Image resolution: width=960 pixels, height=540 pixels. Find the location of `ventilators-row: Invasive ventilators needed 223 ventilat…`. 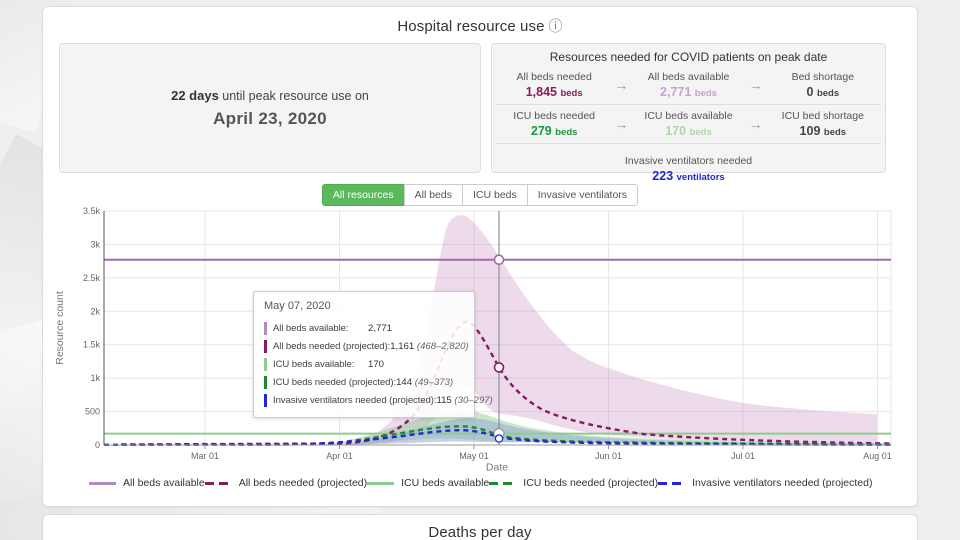

ventilators-row: Invasive ventilators needed 223 ventilat… is located at coordinates (688, 169).